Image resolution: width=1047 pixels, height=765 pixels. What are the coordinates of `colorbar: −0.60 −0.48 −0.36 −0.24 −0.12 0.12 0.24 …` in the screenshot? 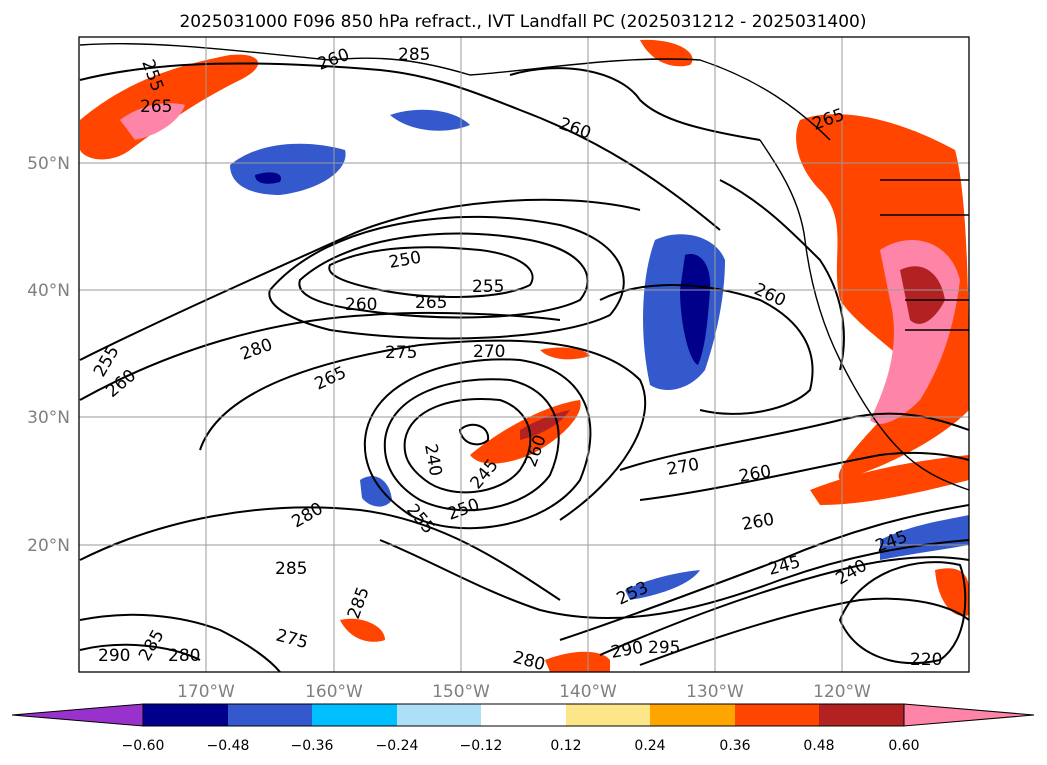 It's located at (523, 728).